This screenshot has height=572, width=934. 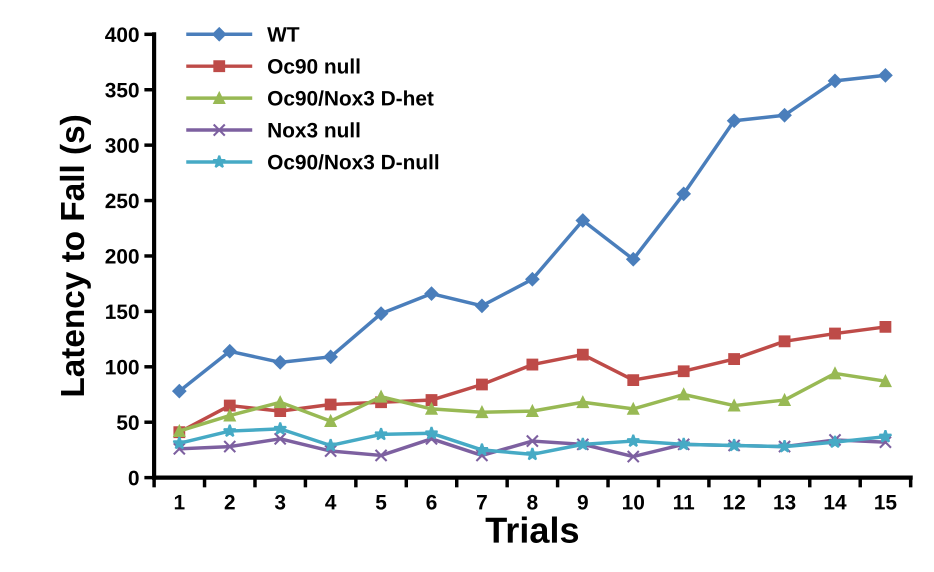 What do you see at coordinates (734, 502) in the screenshot?
I see `x-tick-label: 12` at bounding box center [734, 502].